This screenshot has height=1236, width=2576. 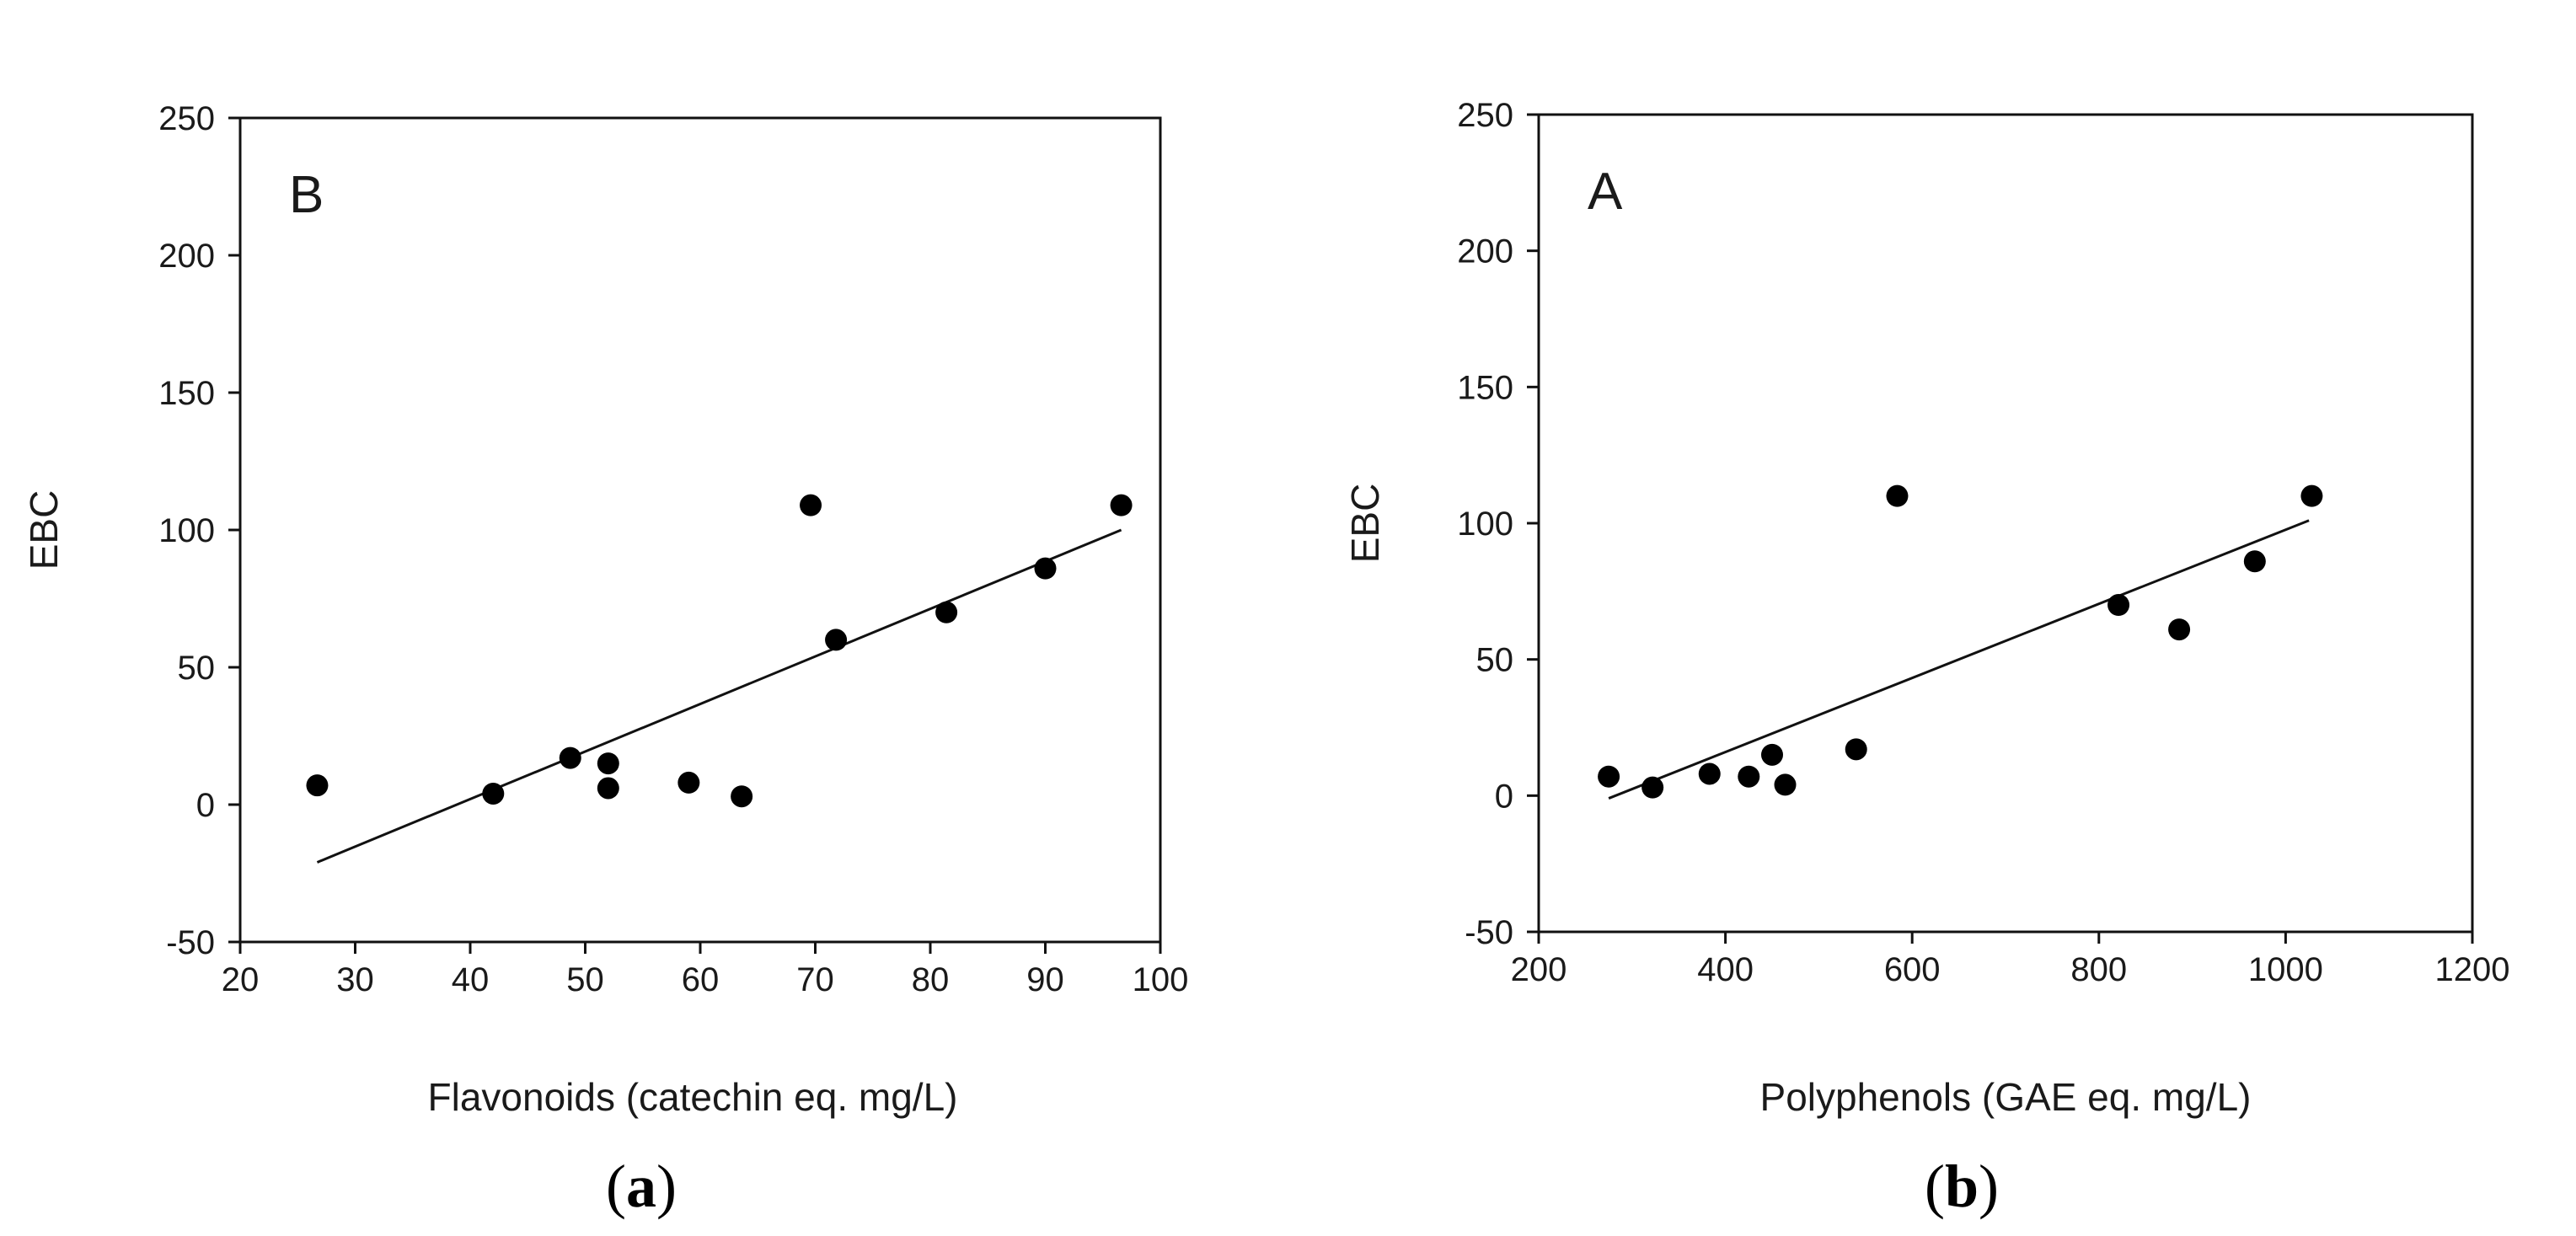 I want to click on x-tick-label: 70, so click(x=815, y=979).